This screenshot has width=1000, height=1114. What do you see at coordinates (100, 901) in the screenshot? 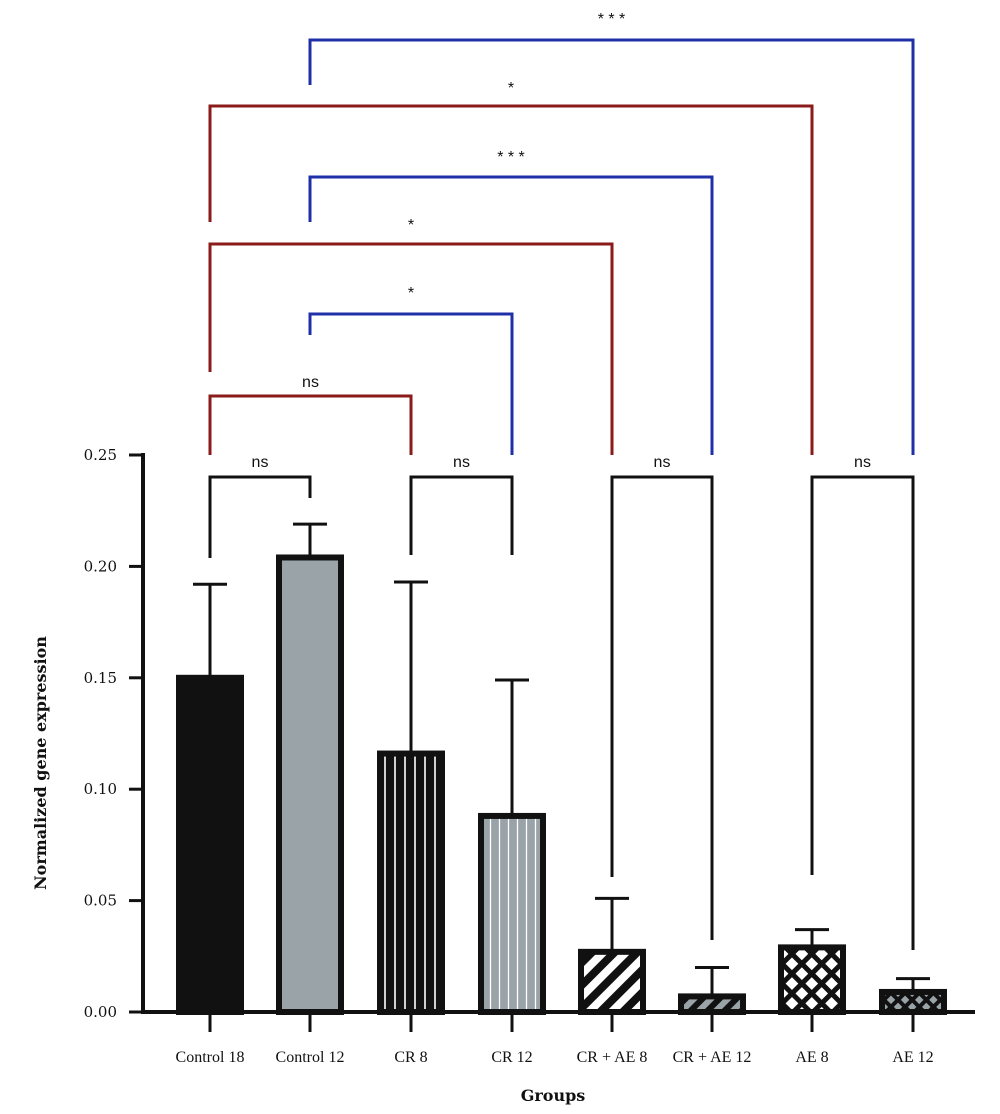
I see `y-tick-label-1: 0.05` at bounding box center [100, 901].